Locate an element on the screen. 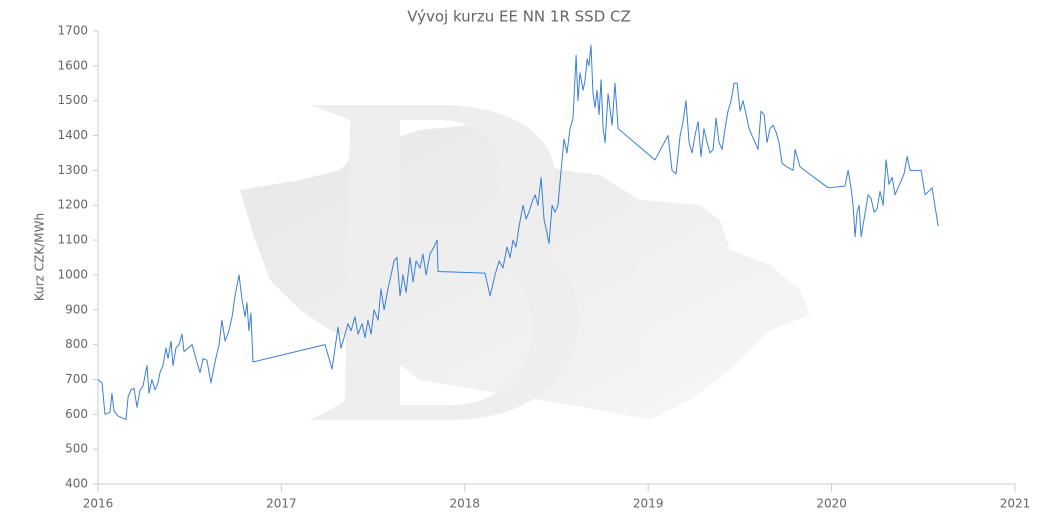 This screenshot has width=1038, height=518. y-tick-label: 600 is located at coordinates (76, 414).